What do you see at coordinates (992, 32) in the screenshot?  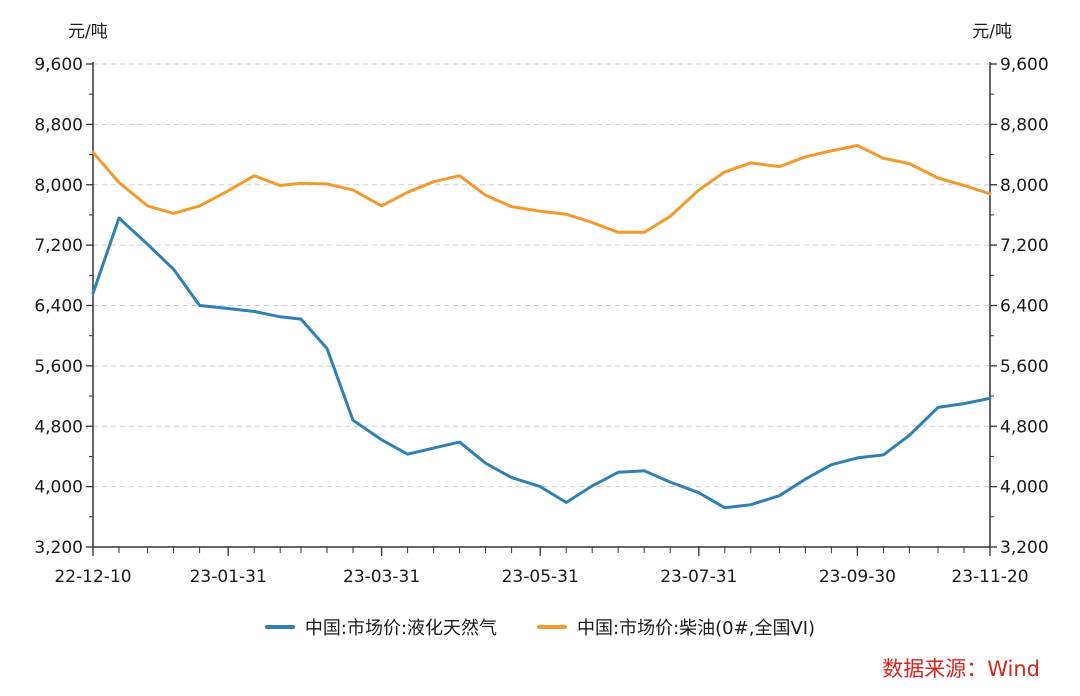 I see `right-axis-unit: 元/吨` at bounding box center [992, 32].